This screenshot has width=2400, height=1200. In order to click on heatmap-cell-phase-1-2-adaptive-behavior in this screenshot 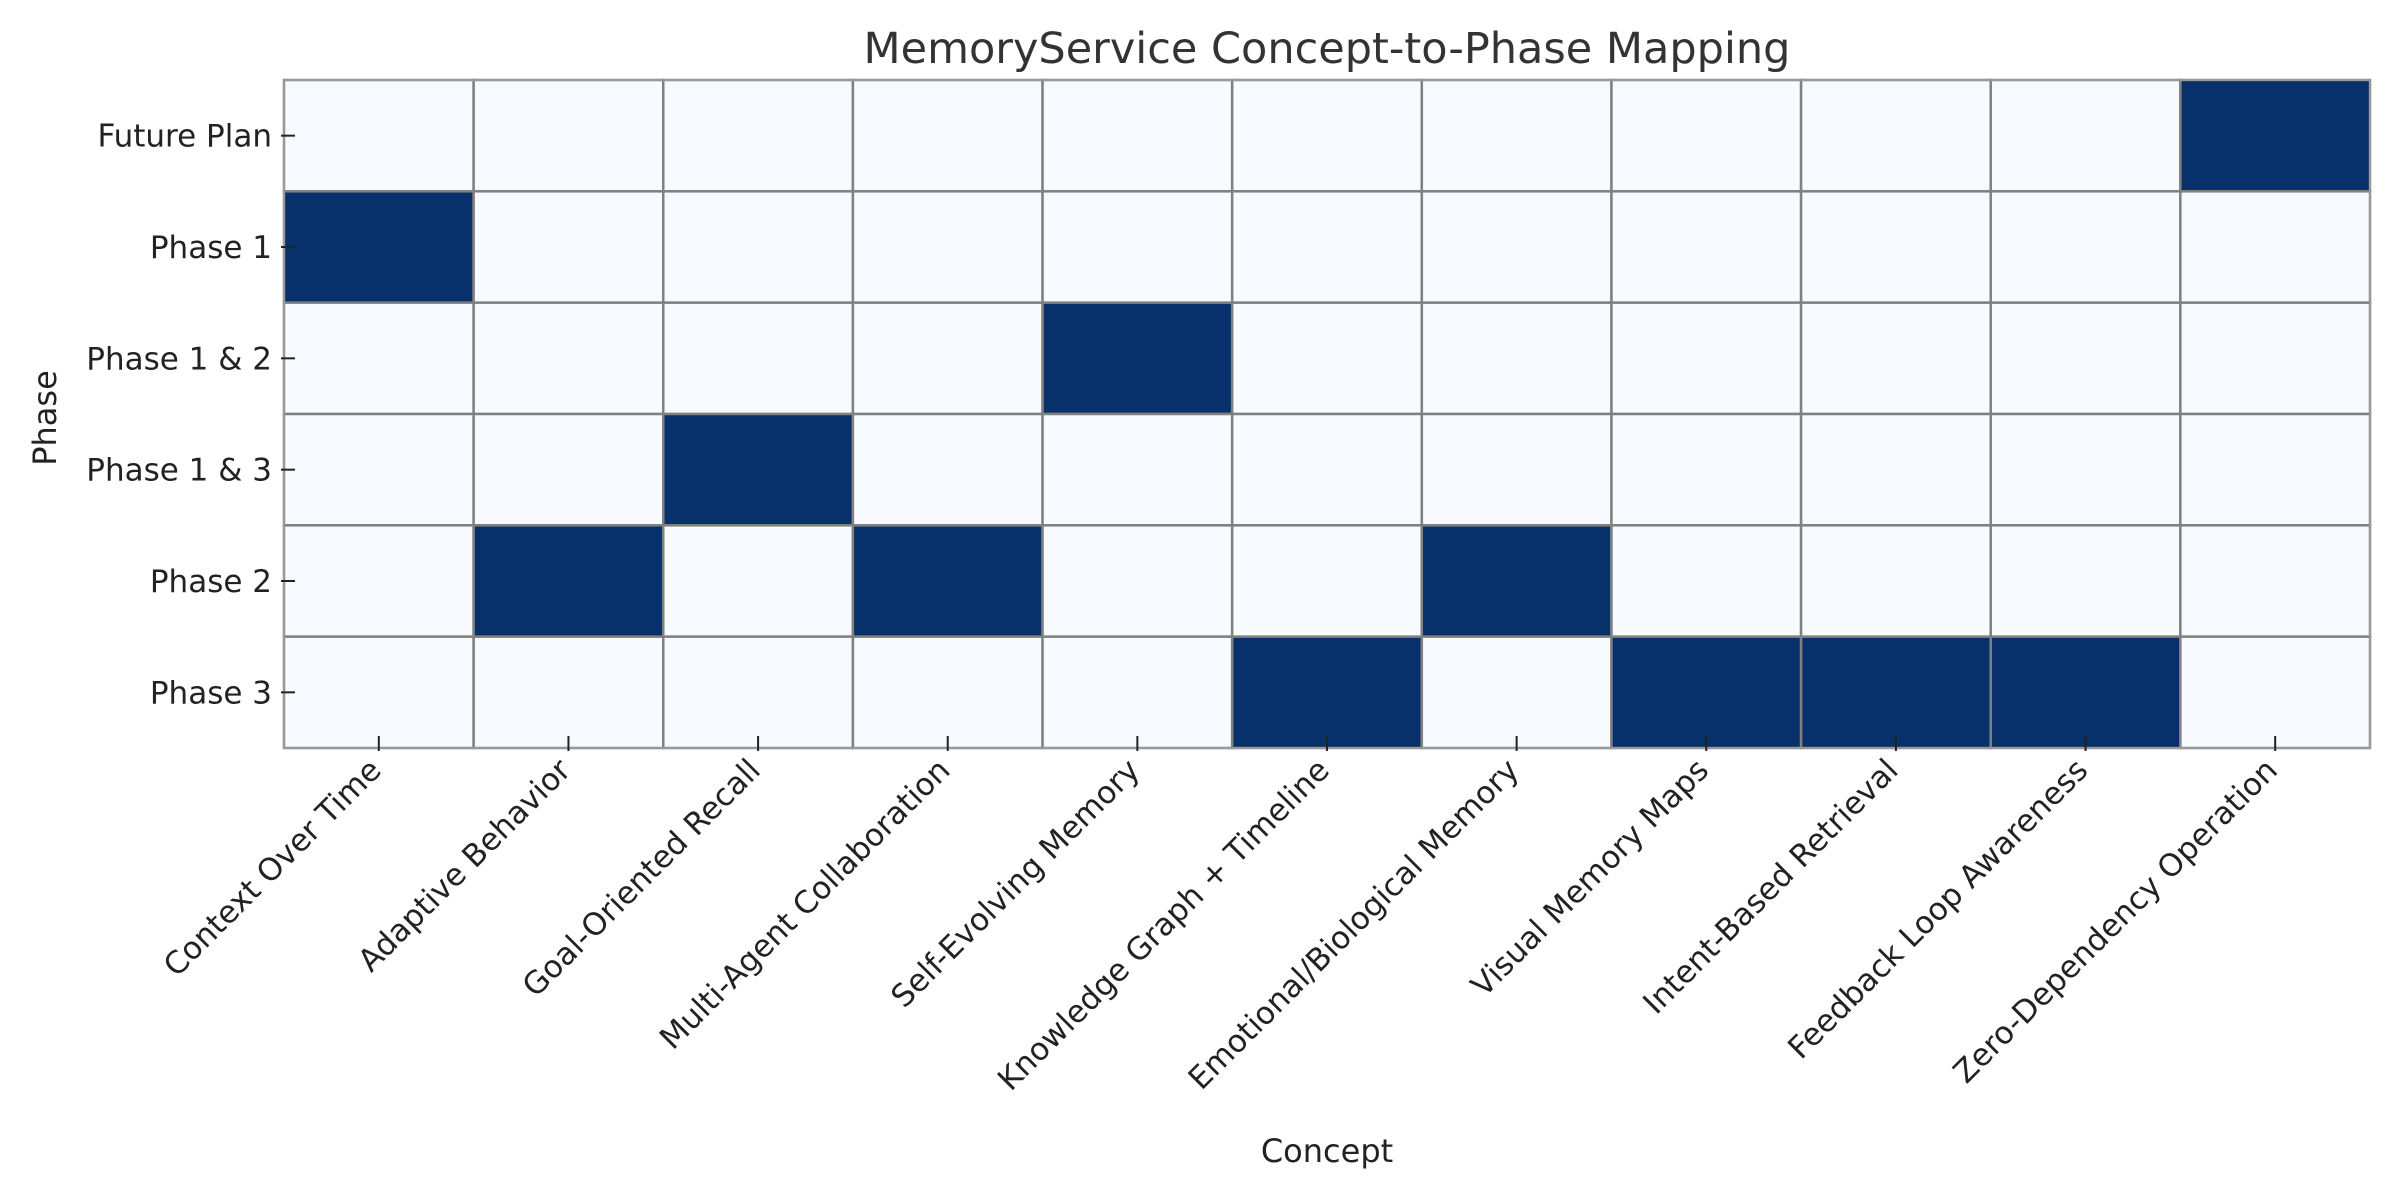, I will do `click(568, 358)`.